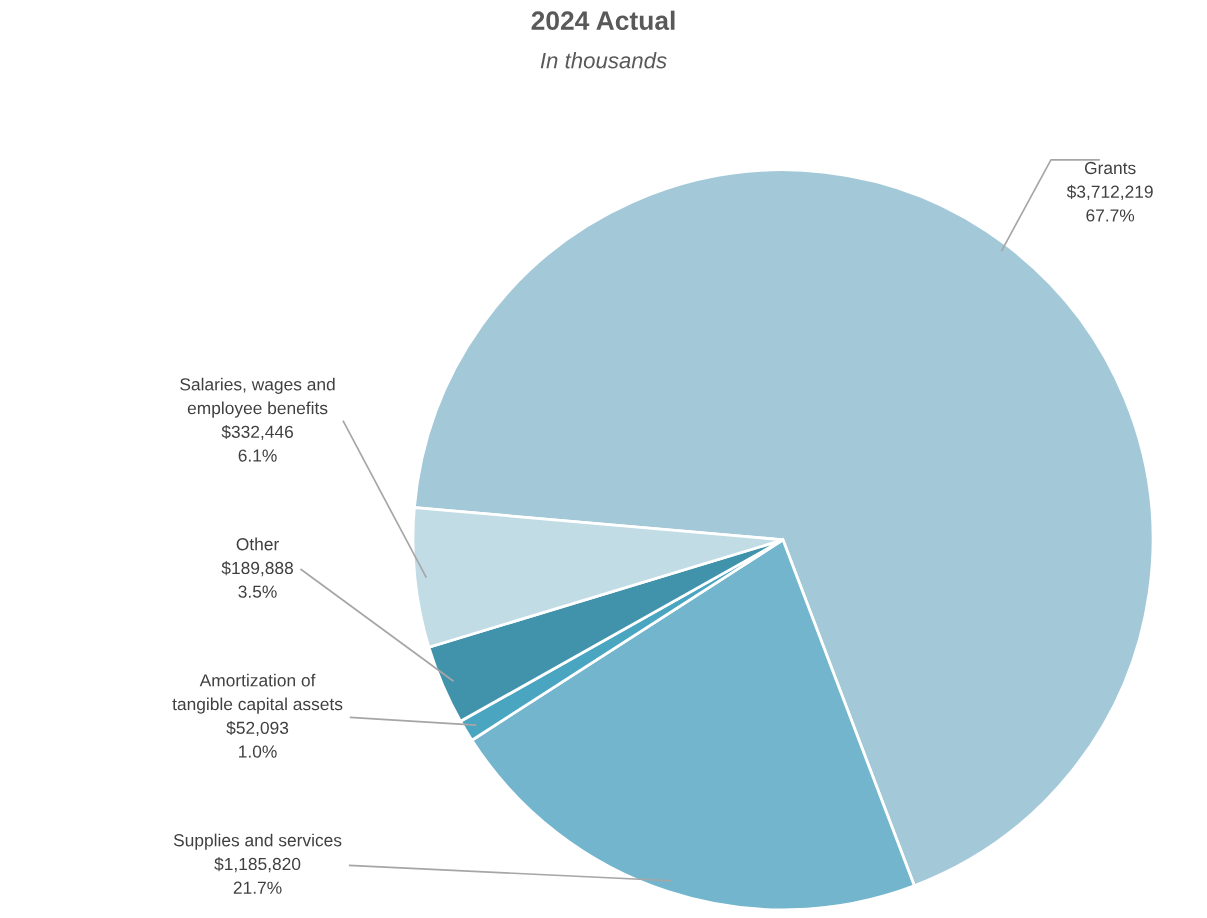 The height and width of the screenshot is (918, 1207). I want to click on chart-subtitle: In thousands, so click(603, 60).